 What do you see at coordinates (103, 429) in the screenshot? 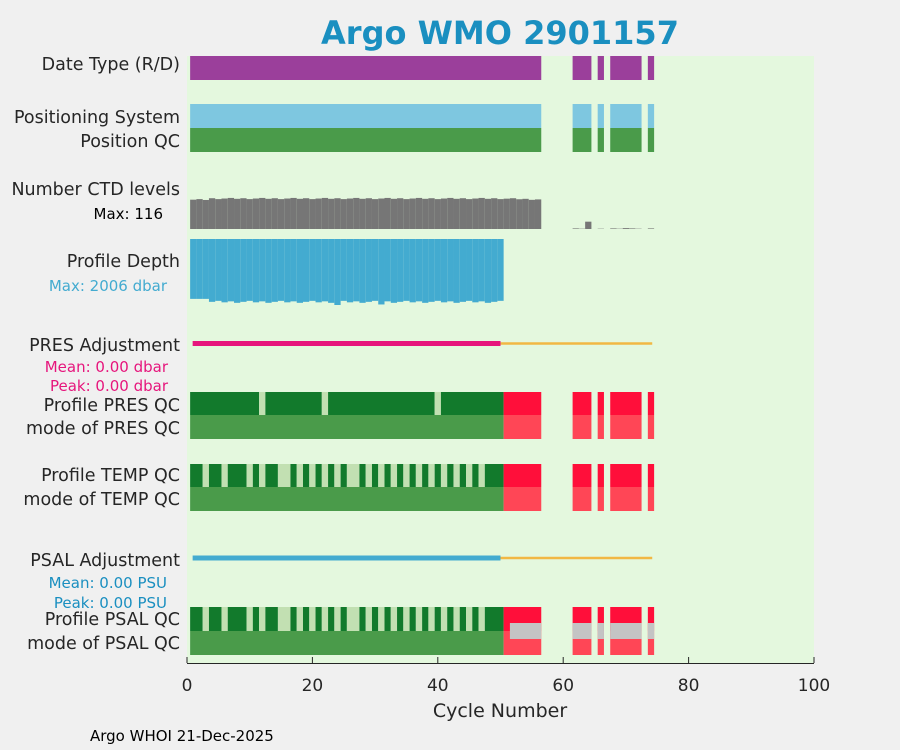
I see `row-label-mode-pres-qc: mode of PRES QC` at bounding box center [103, 429].